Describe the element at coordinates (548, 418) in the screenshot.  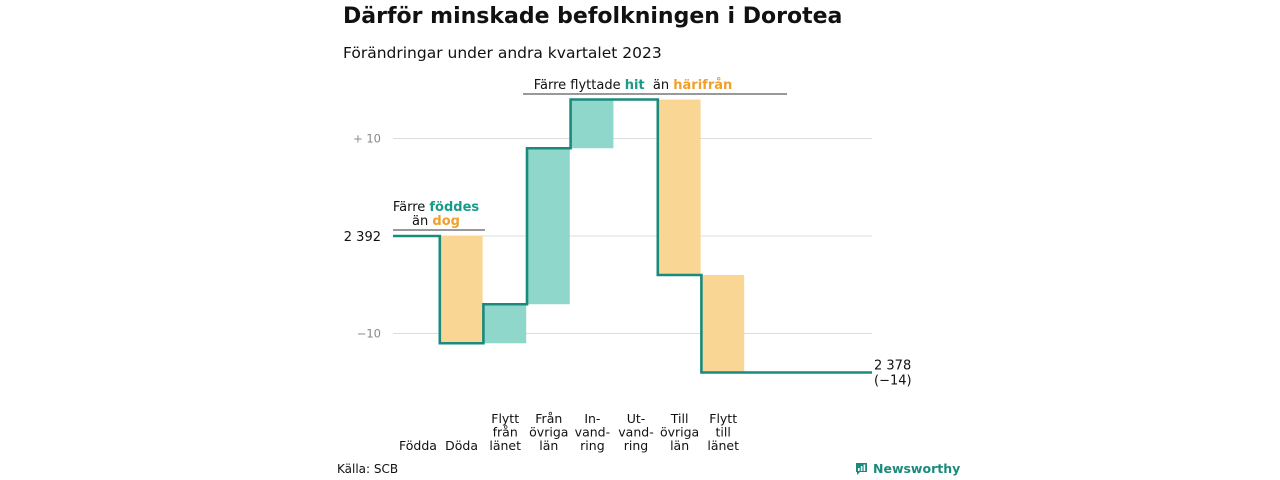
I see `category-label: Från` at that location.